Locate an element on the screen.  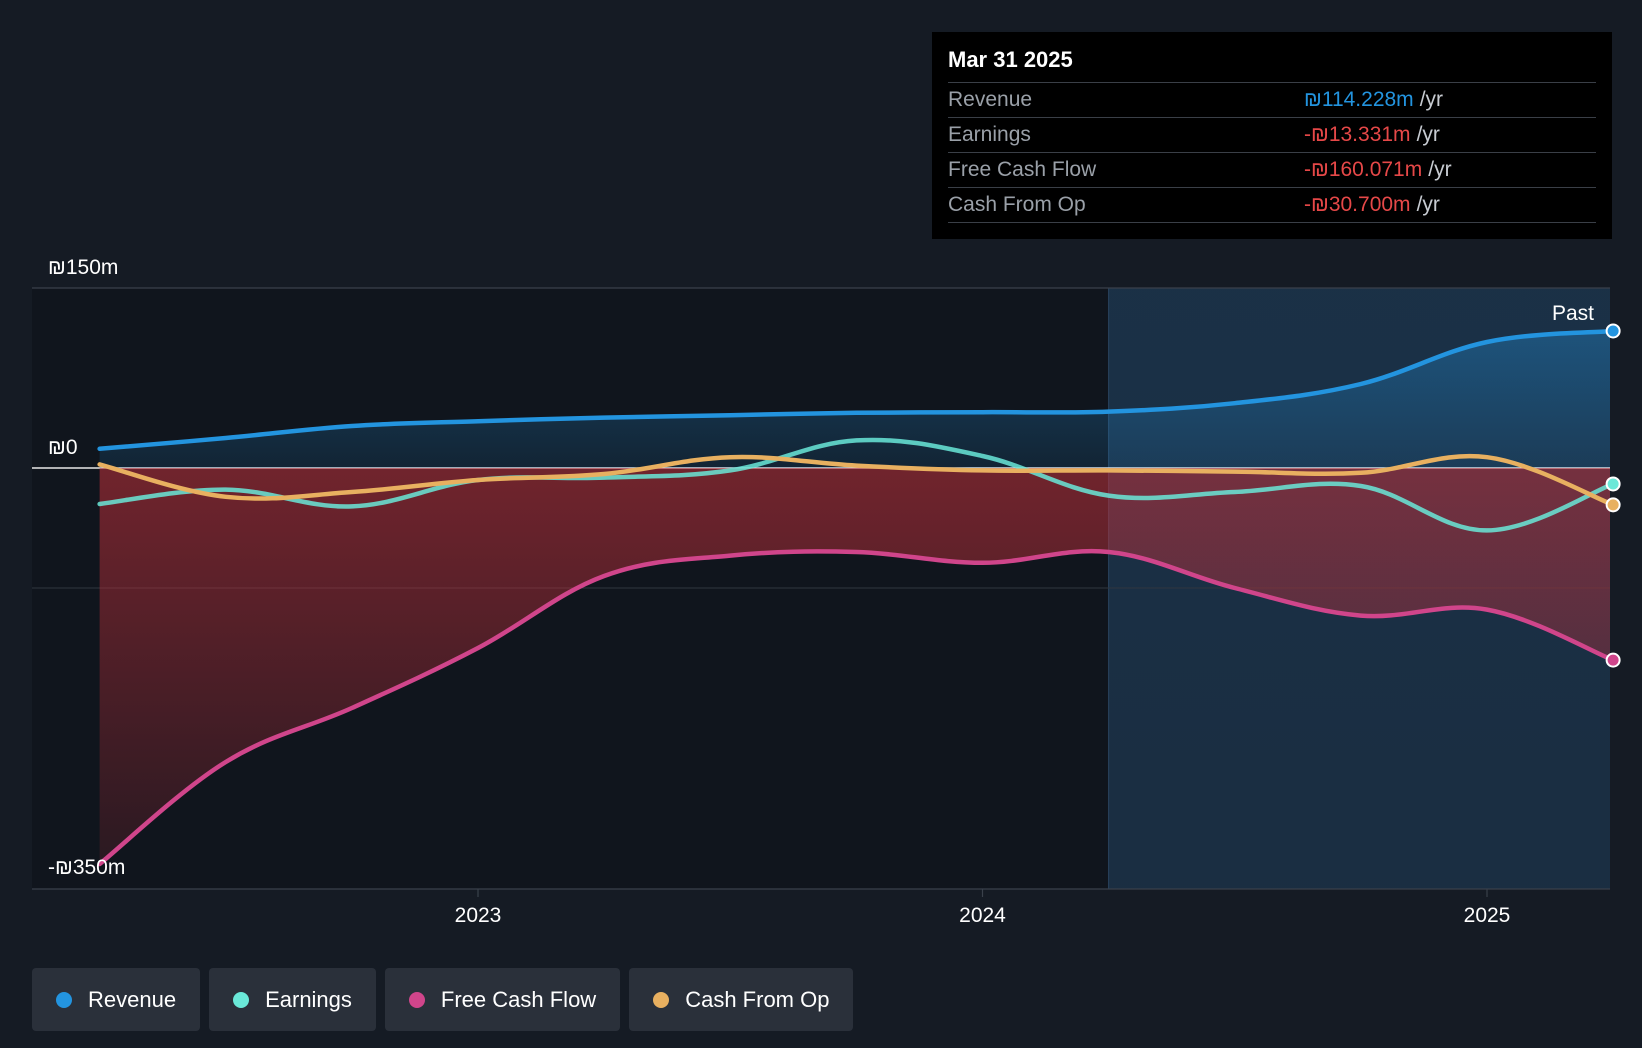
y-tick-label: -₪350m is located at coordinates (86, 867).